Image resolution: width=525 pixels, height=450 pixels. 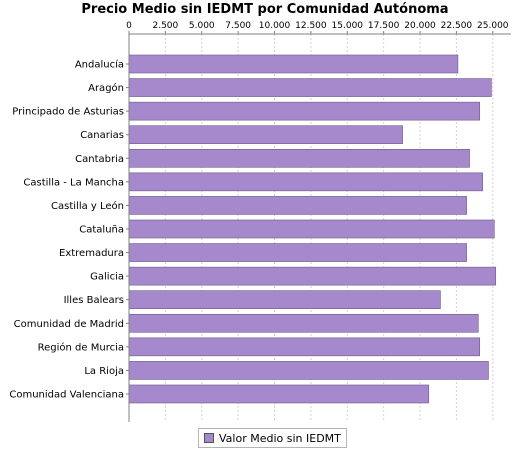 I want to click on category-label: Canarias, so click(x=102, y=135).